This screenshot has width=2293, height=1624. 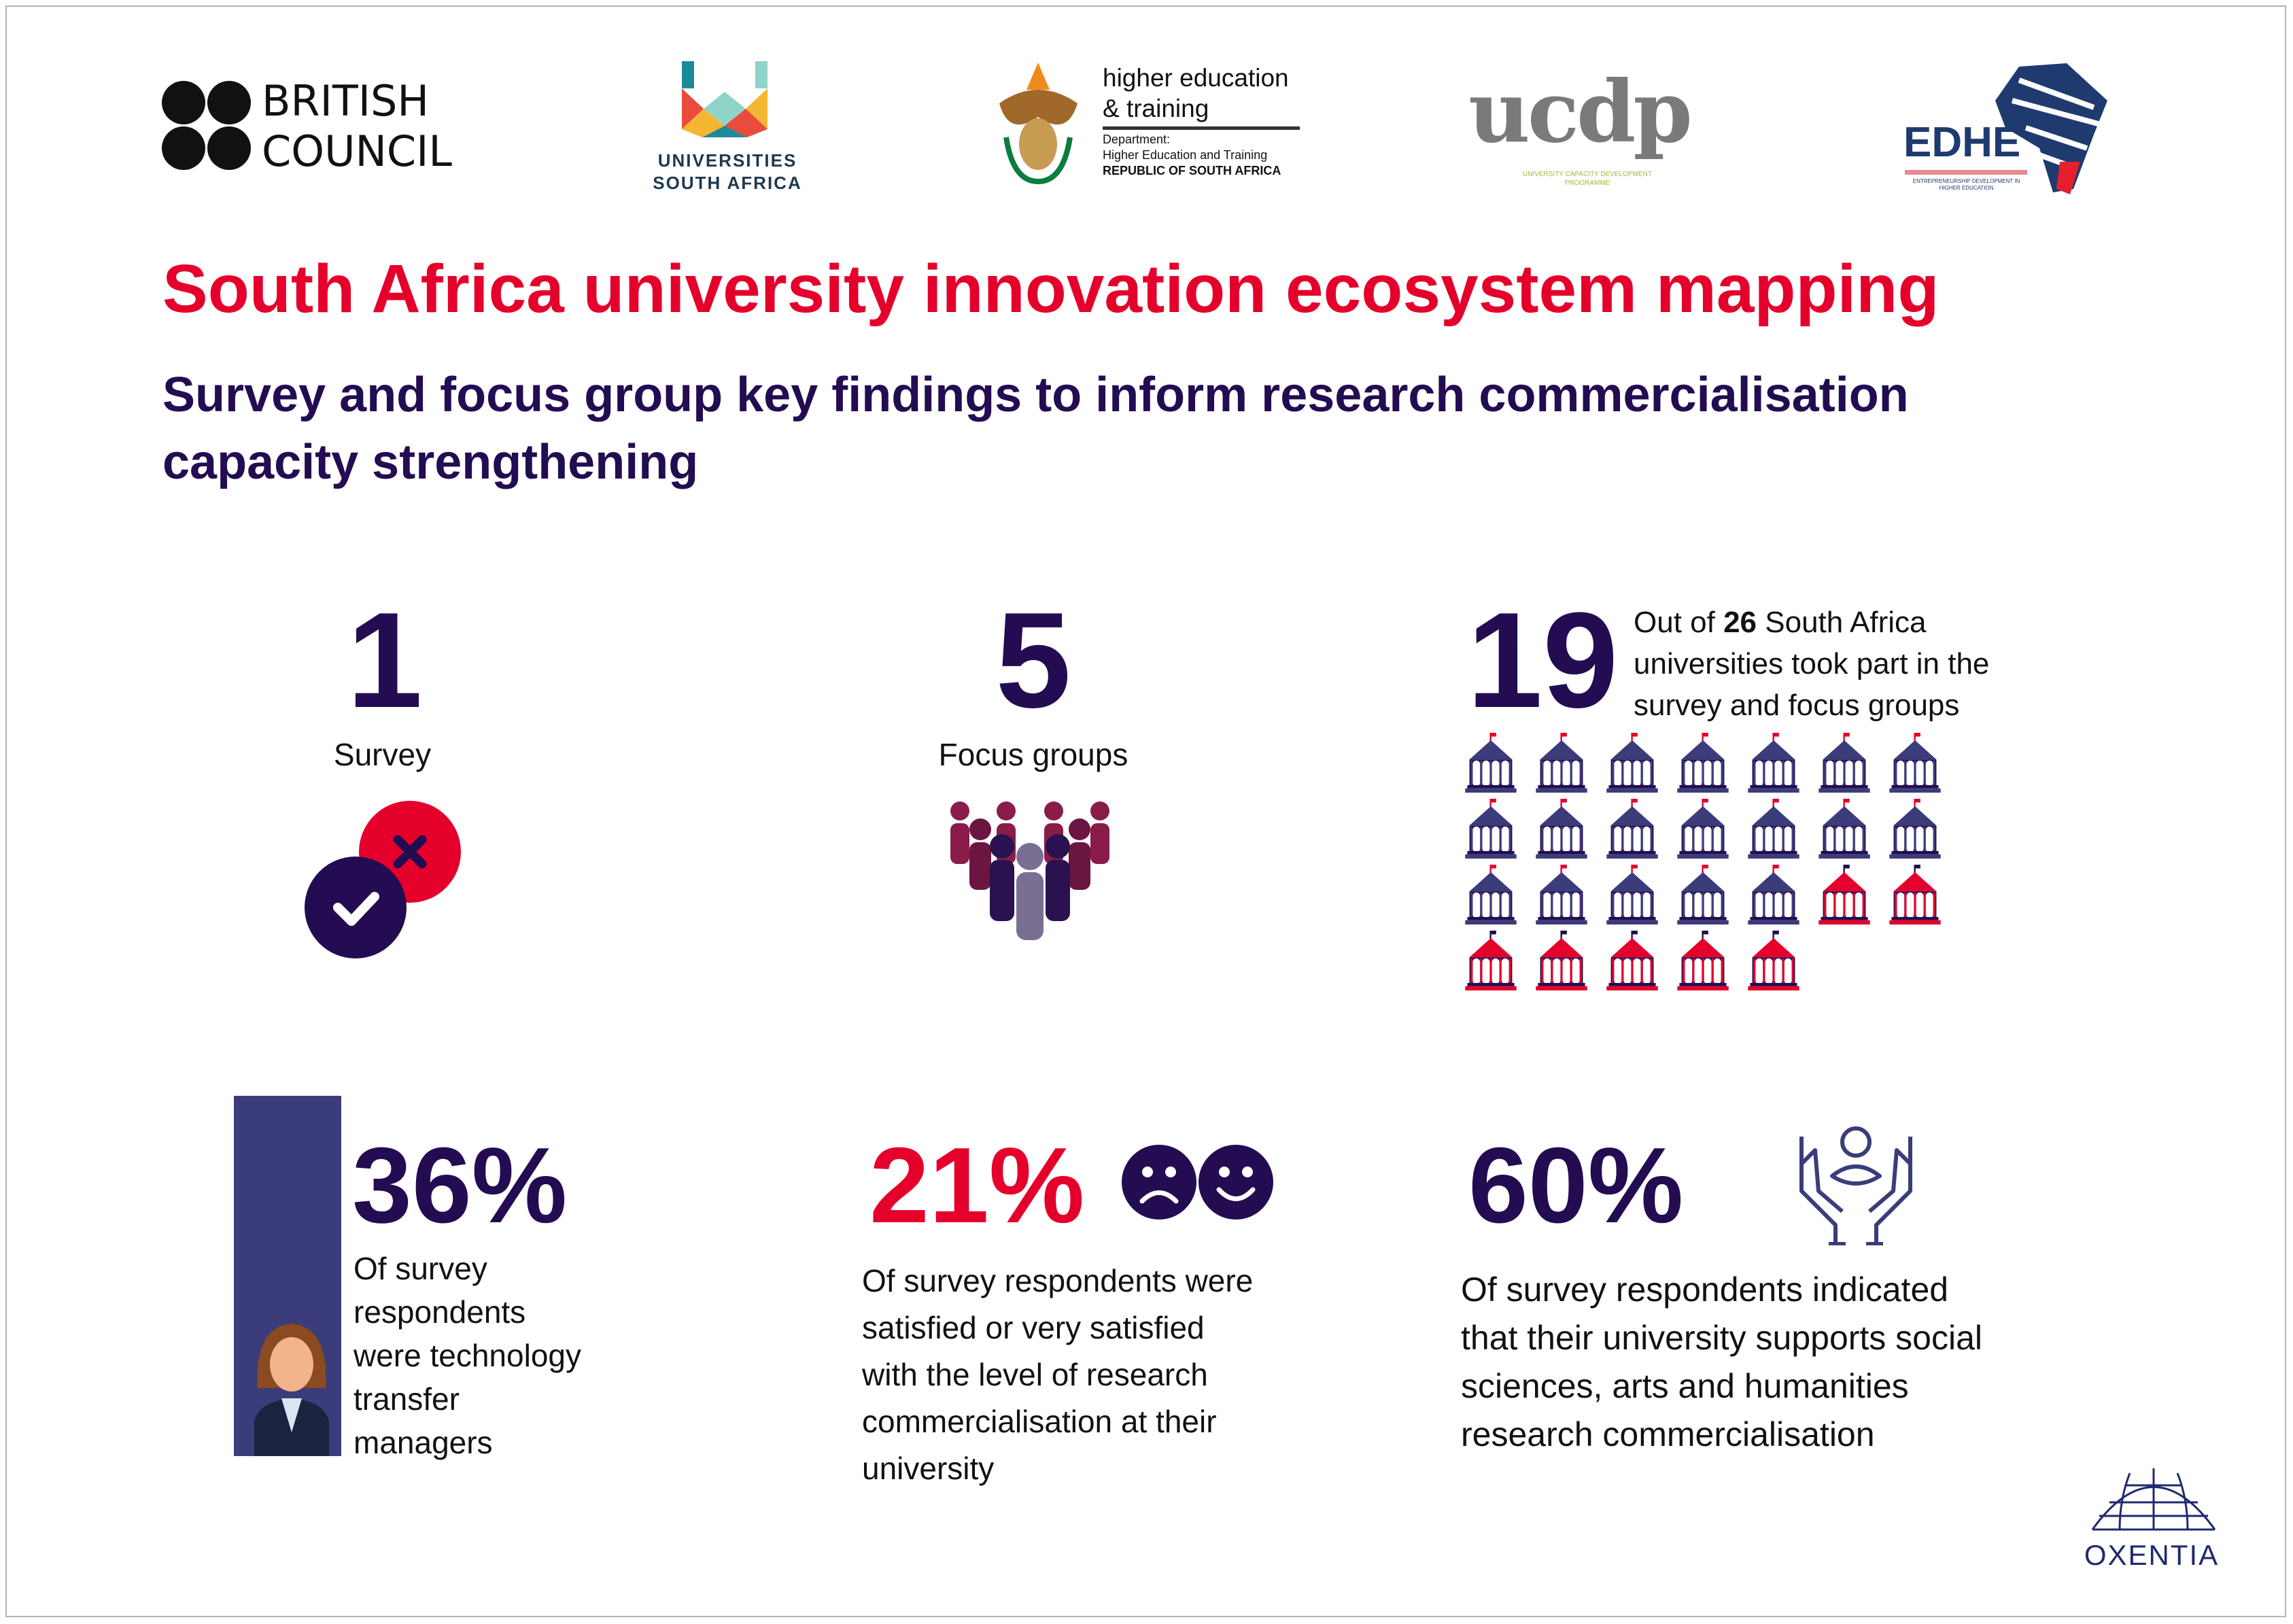 I want to click on logo-text: Department:, so click(x=1137, y=139).